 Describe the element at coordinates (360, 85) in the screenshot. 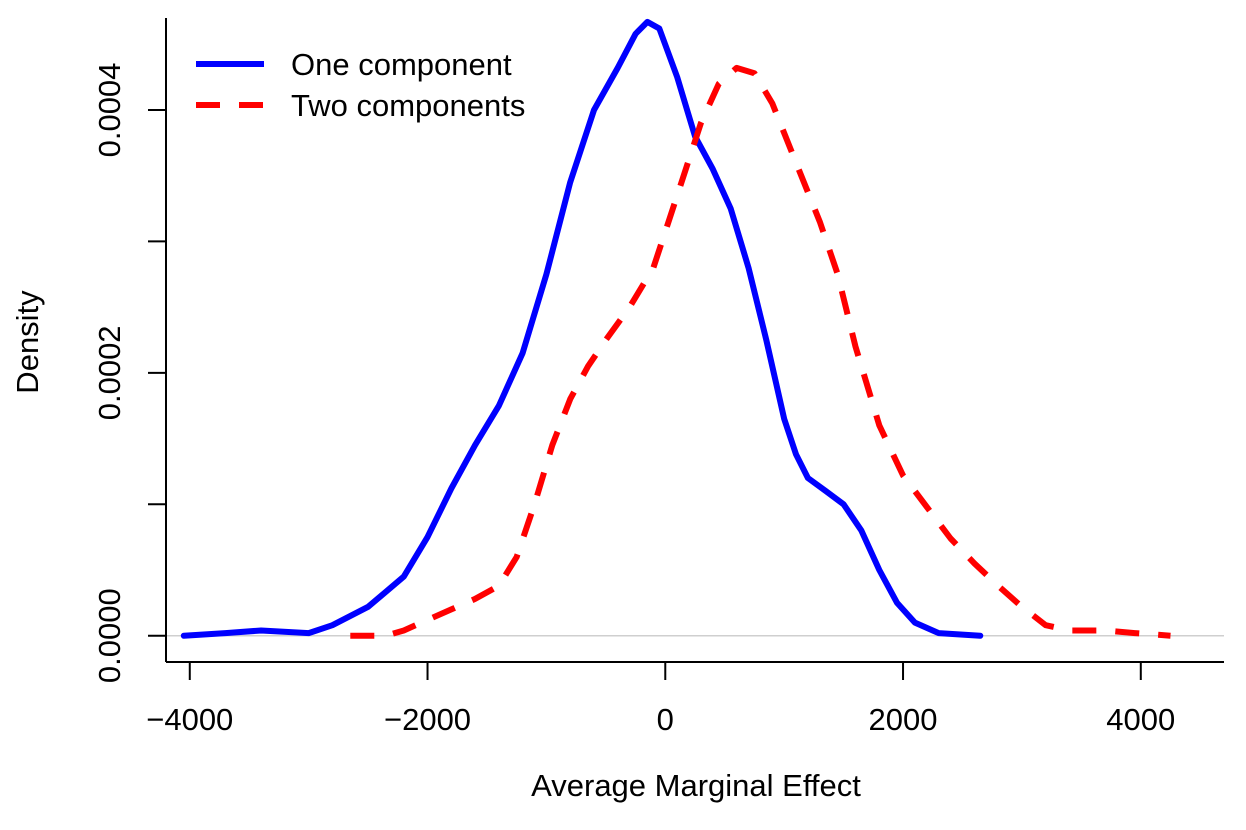

I see `legend: One component Two components` at that location.